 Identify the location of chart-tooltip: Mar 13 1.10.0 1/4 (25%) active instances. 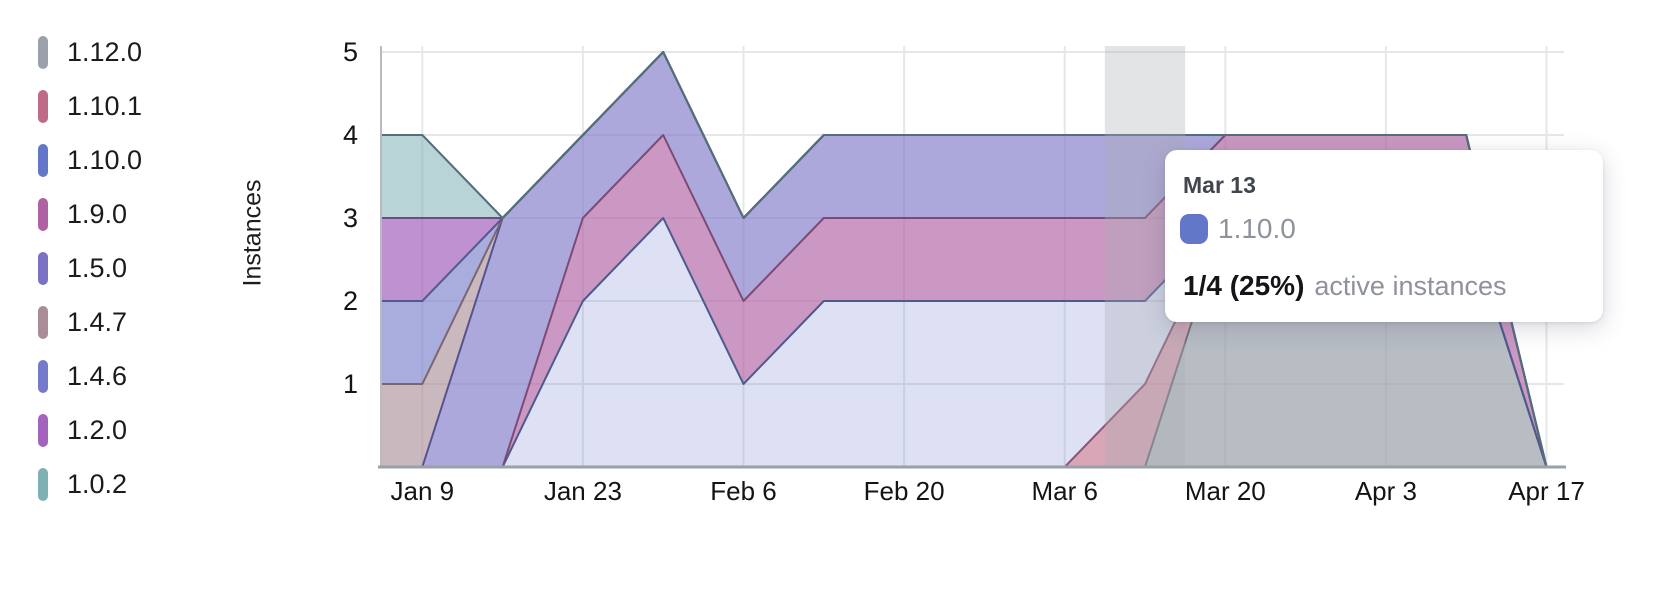
(1384, 236).